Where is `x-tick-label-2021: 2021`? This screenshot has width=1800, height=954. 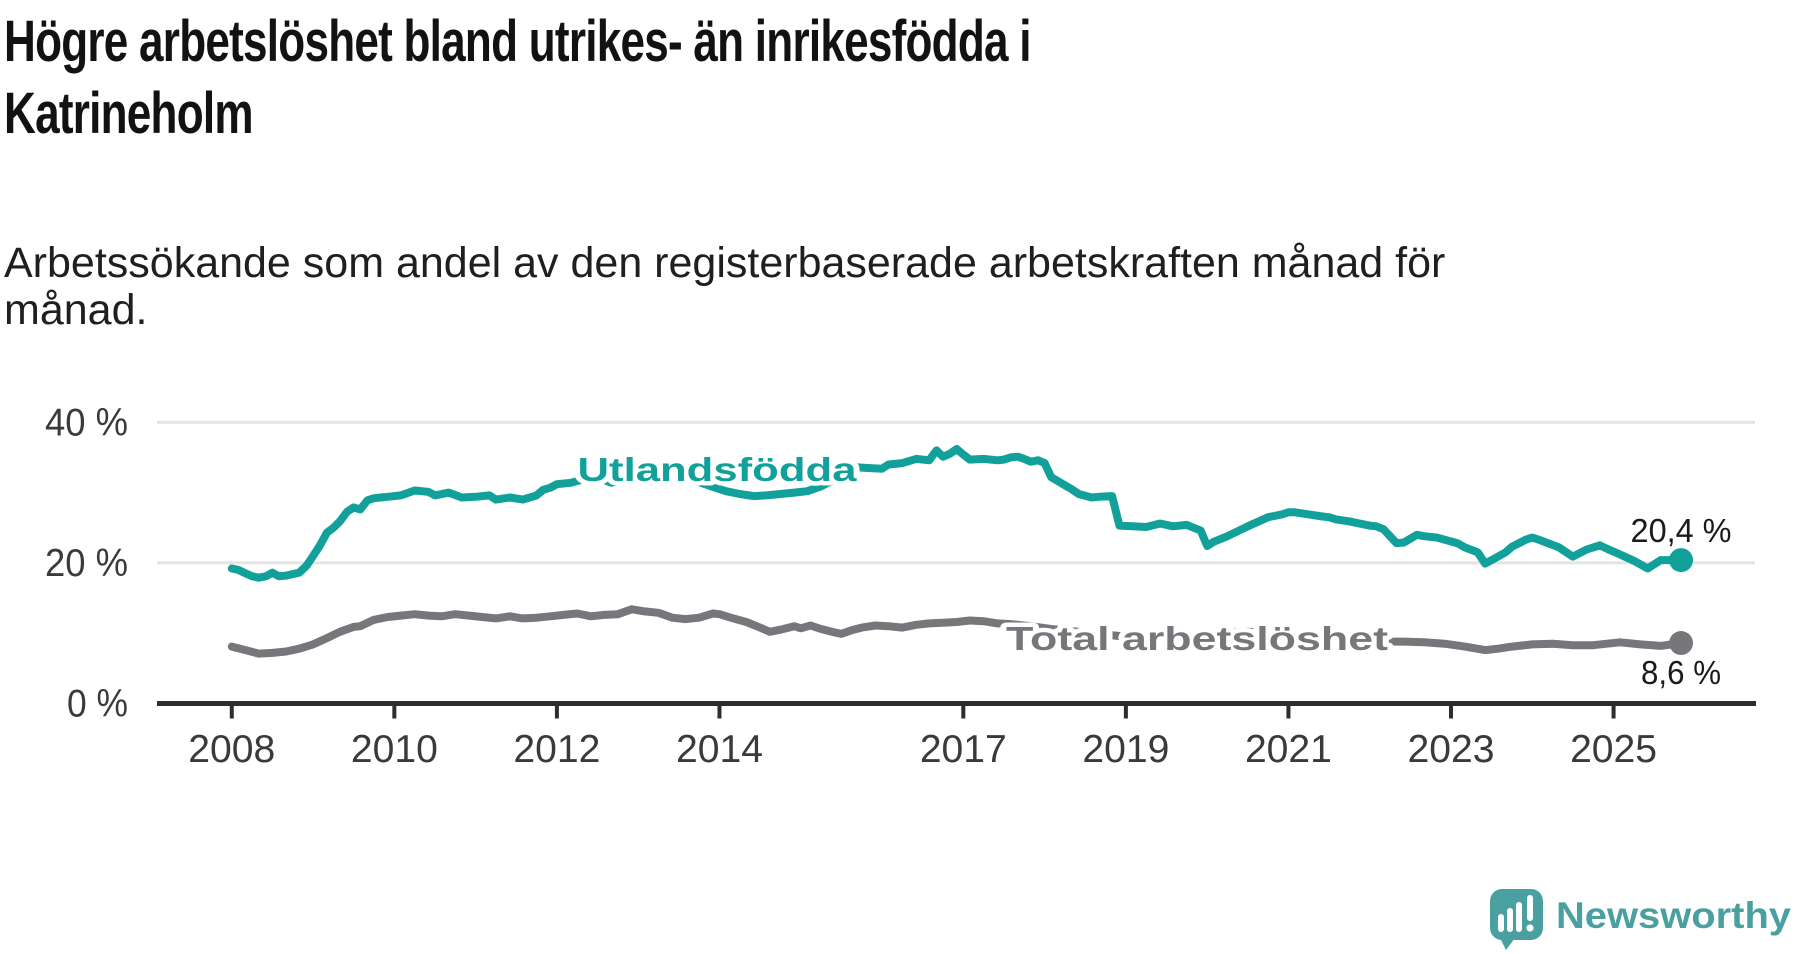 x-tick-label-2021: 2021 is located at coordinates (1288, 749).